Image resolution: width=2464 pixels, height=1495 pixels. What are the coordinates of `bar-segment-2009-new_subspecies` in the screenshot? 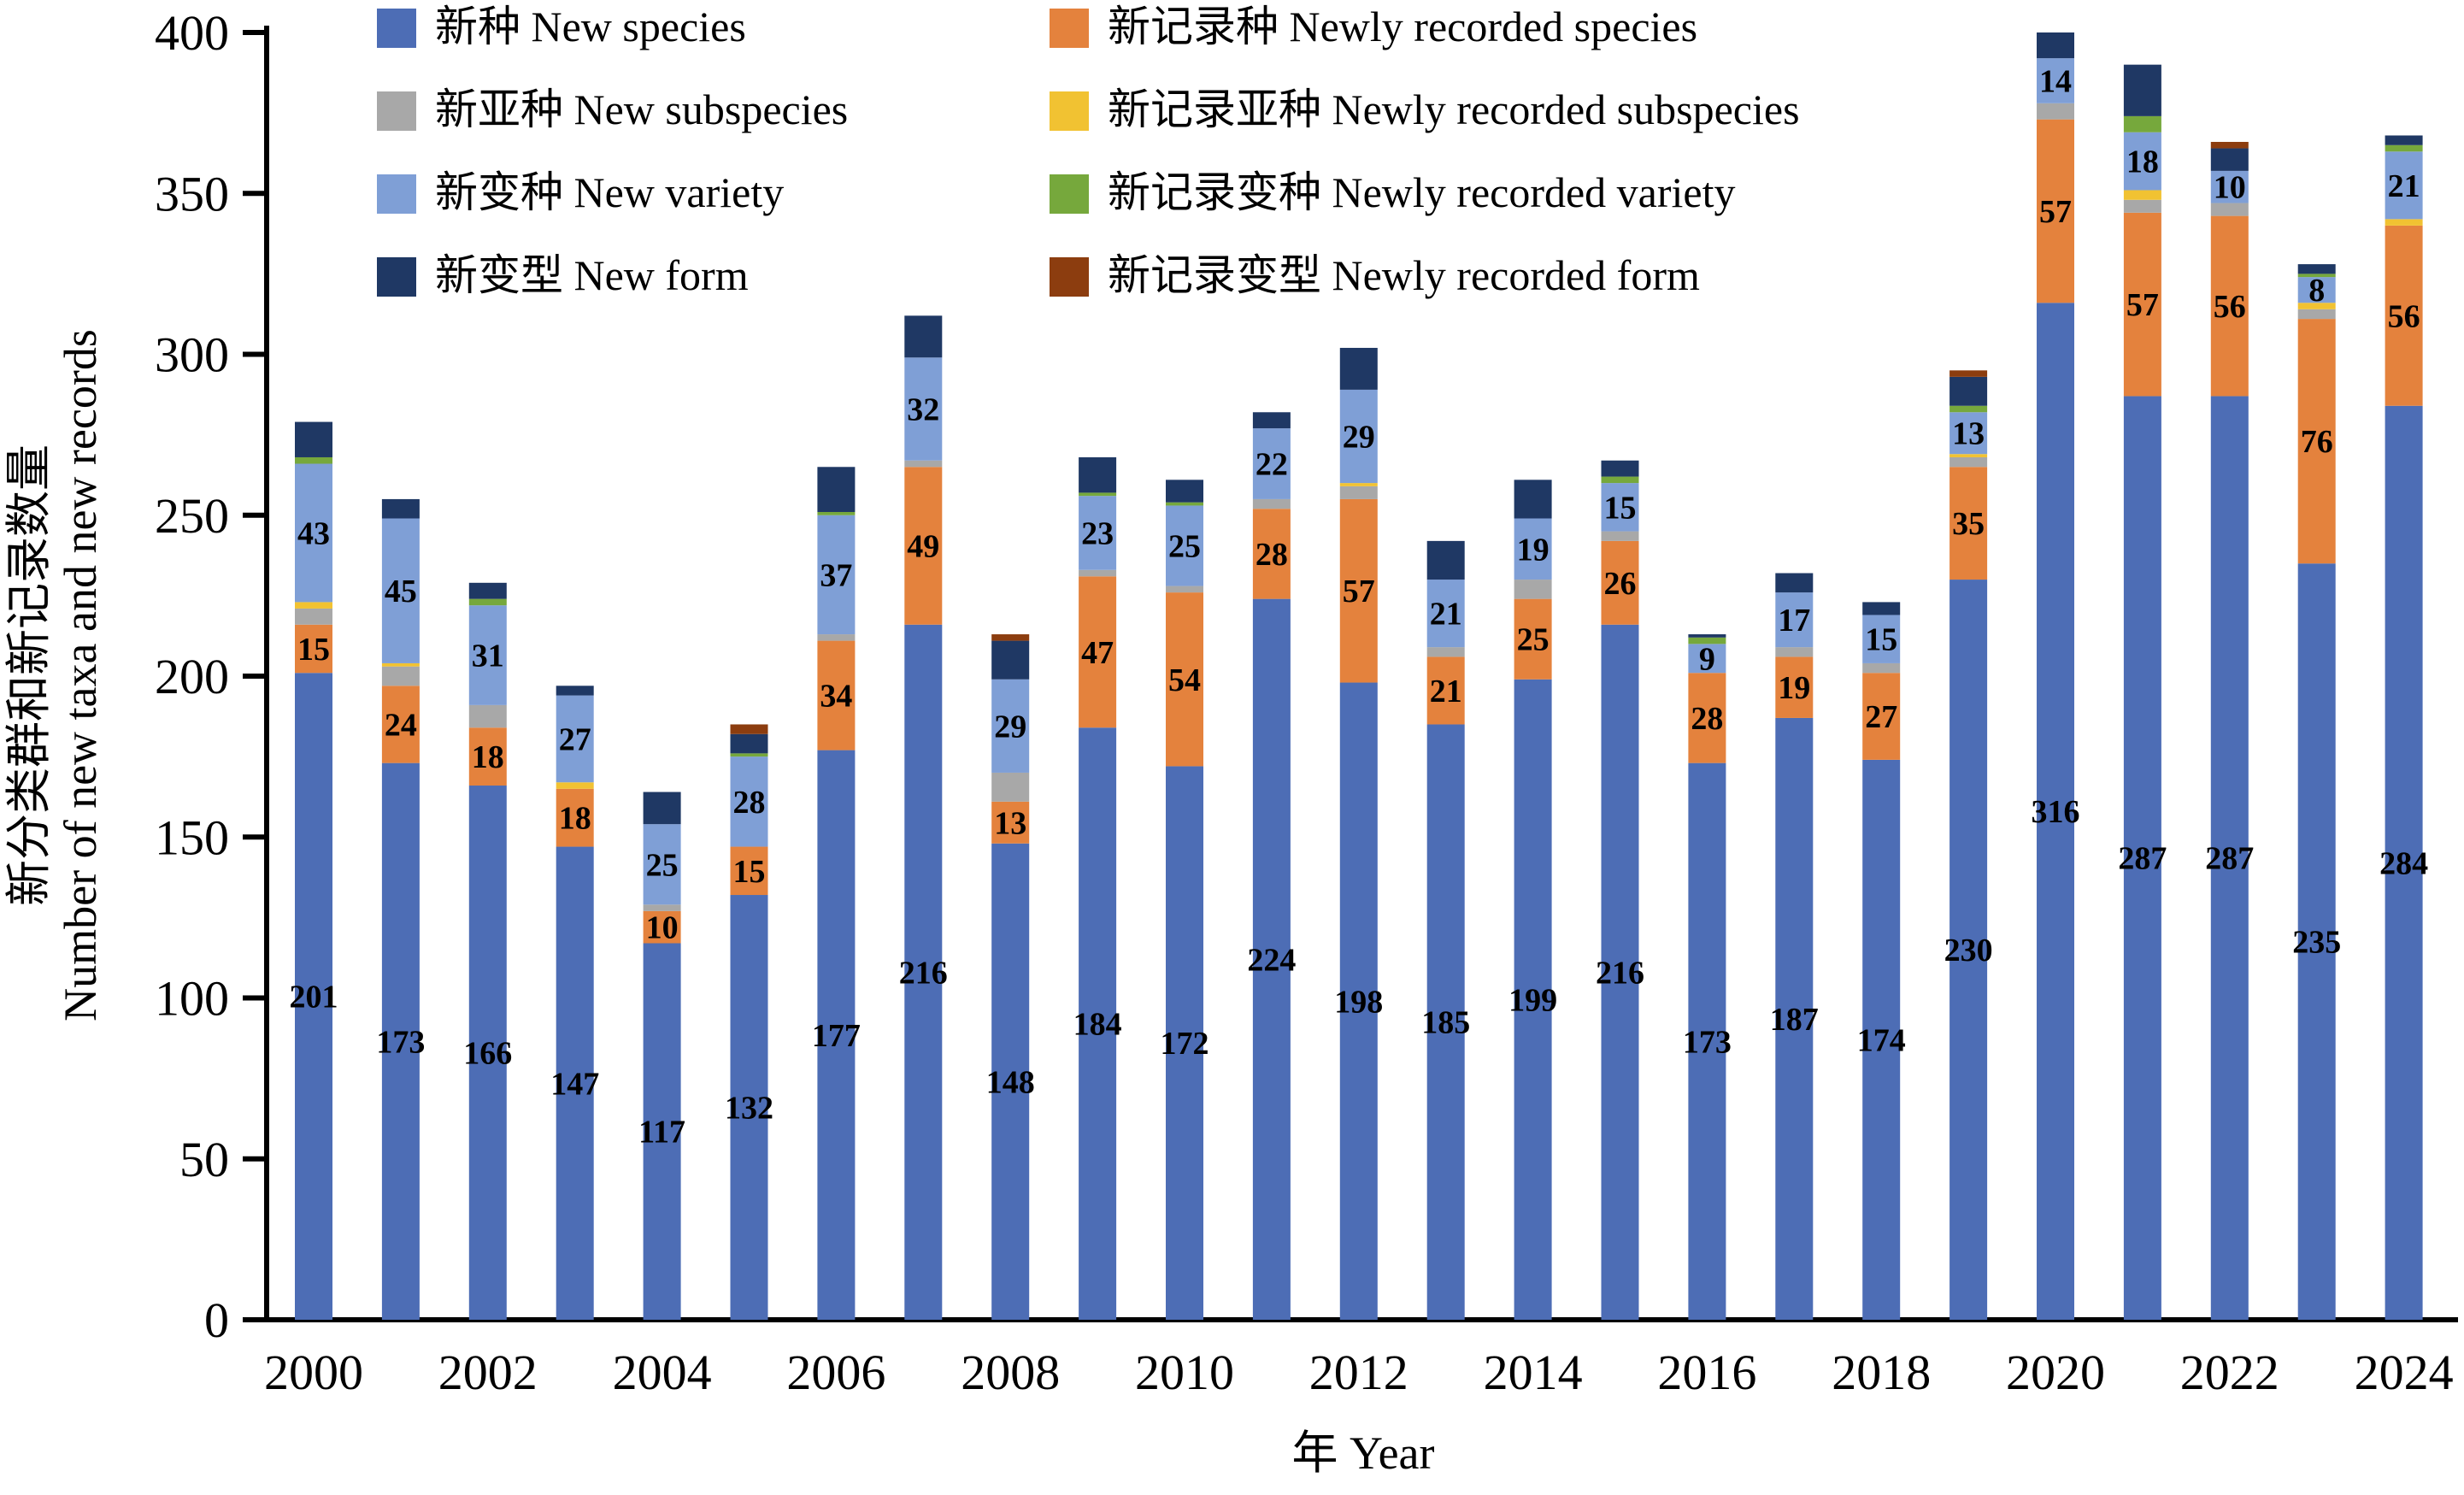 It's located at (1098, 573).